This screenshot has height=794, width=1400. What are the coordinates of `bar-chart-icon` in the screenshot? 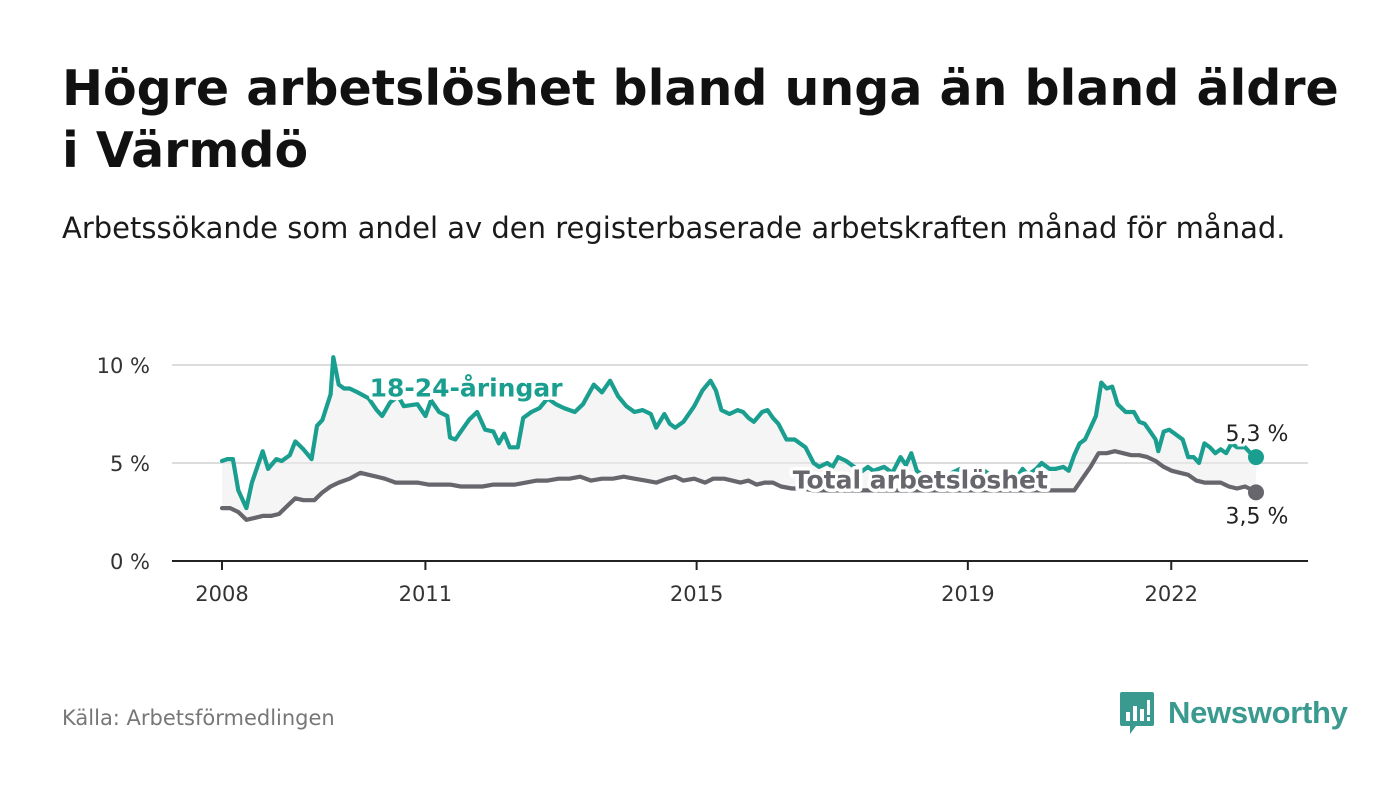 It's located at (1137, 713).